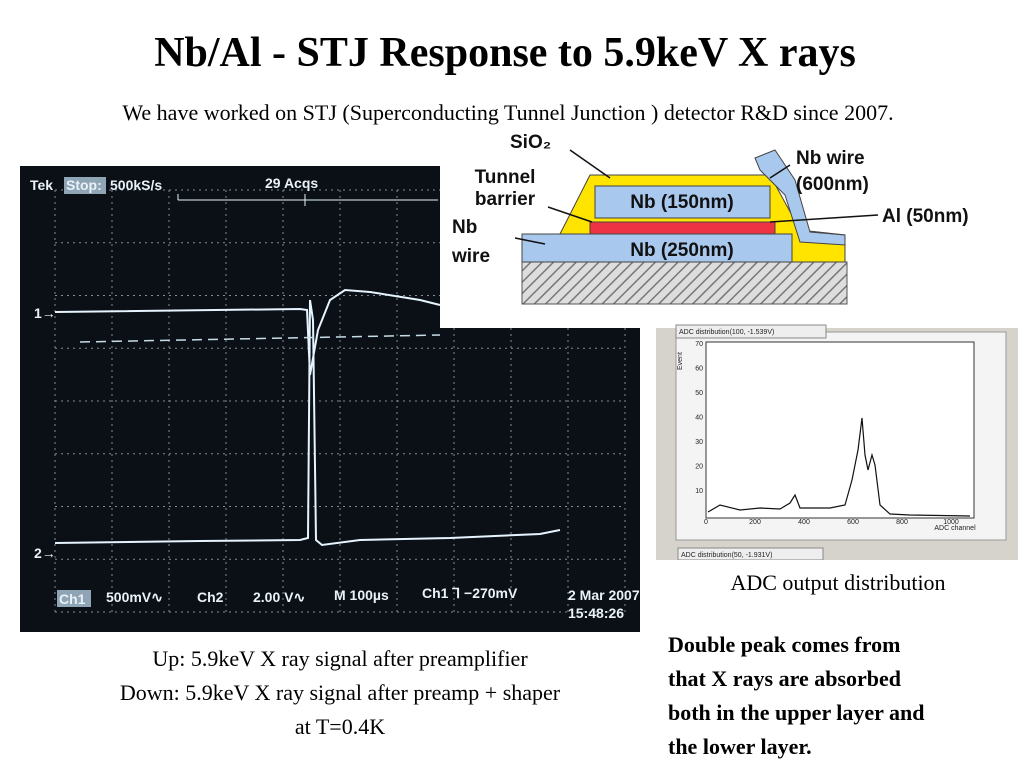 The width and height of the screenshot is (1024, 768). I want to click on trigger-level, so click(260, 338).